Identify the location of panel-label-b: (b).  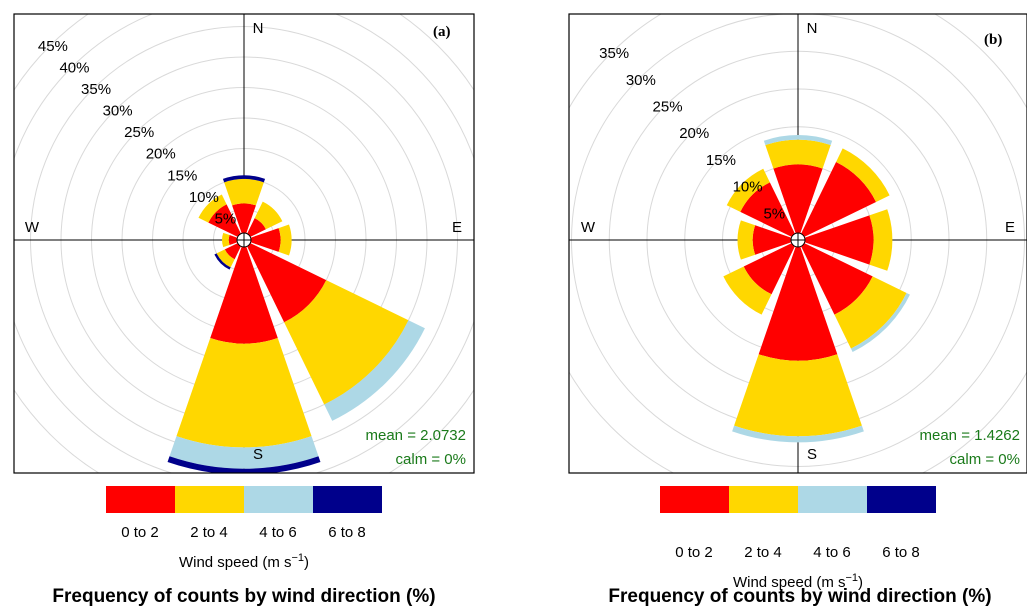
(993, 40).